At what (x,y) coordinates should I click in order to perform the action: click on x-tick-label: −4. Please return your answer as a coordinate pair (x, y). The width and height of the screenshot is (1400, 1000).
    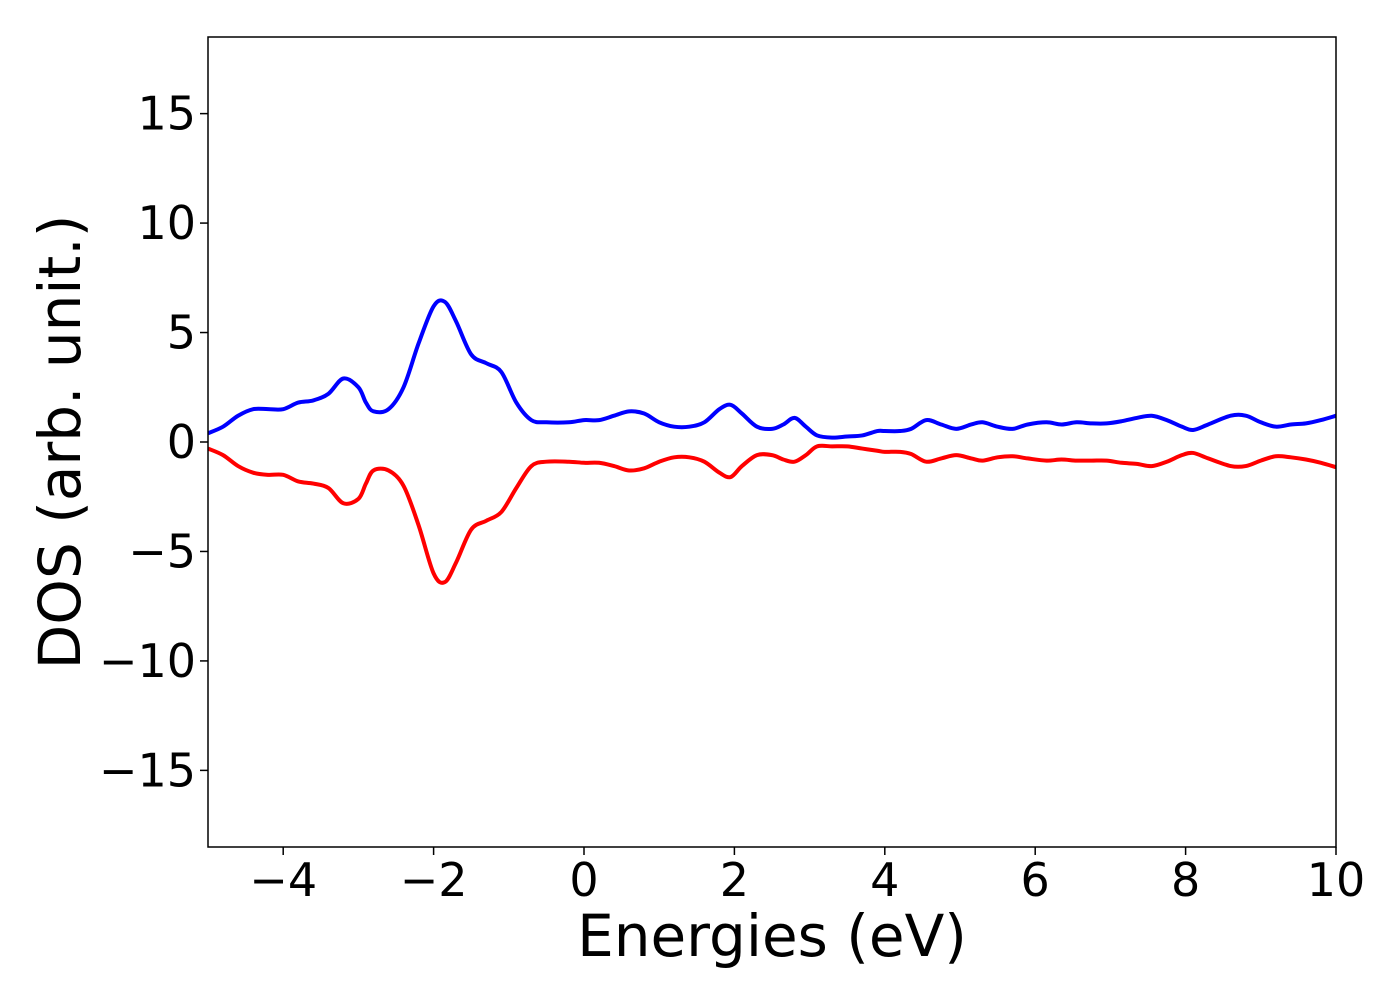
    Looking at the image, I should click on (283, 880).